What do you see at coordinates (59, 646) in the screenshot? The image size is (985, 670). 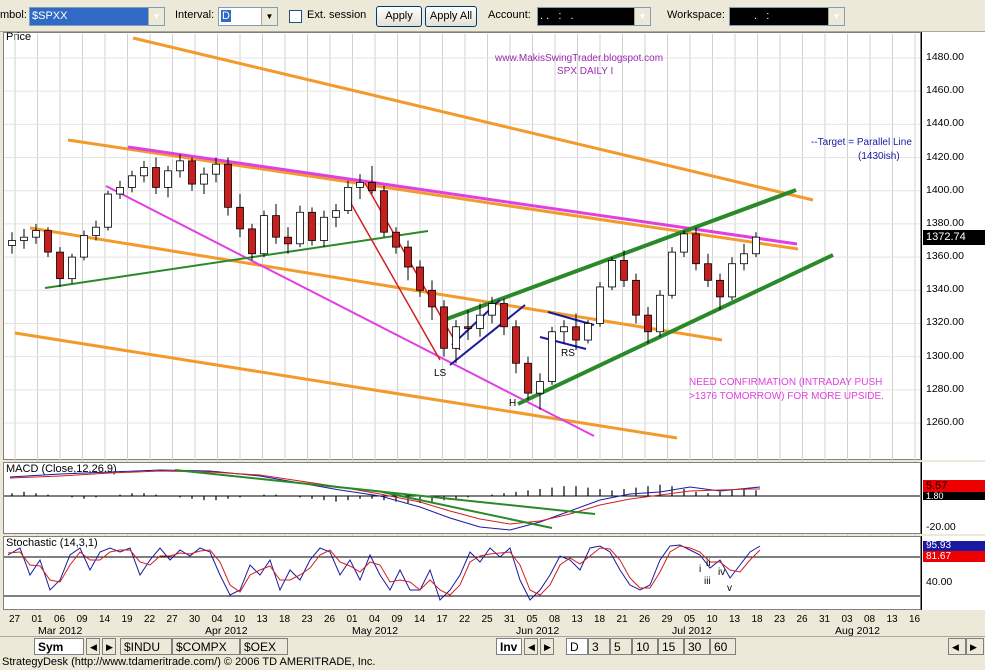 I see `tab-sym: Sym` at bounding box center [59, 646].